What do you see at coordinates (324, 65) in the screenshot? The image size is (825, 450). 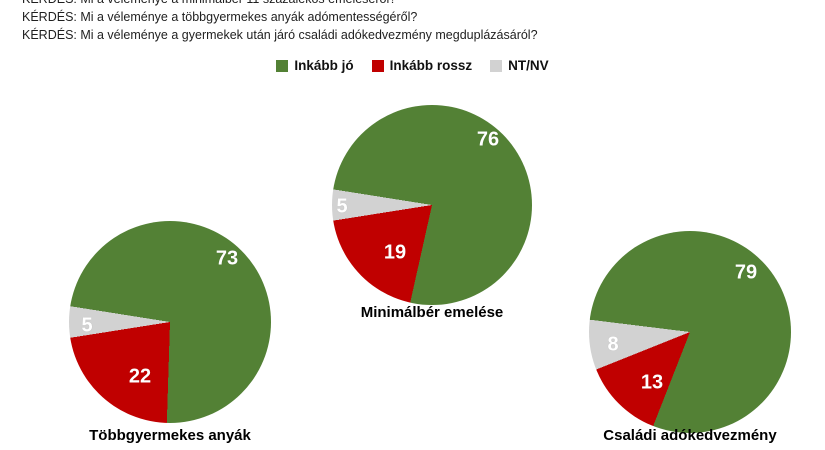 I see `legend-label-good: Inkább jó` at bounding box center [324, 65].